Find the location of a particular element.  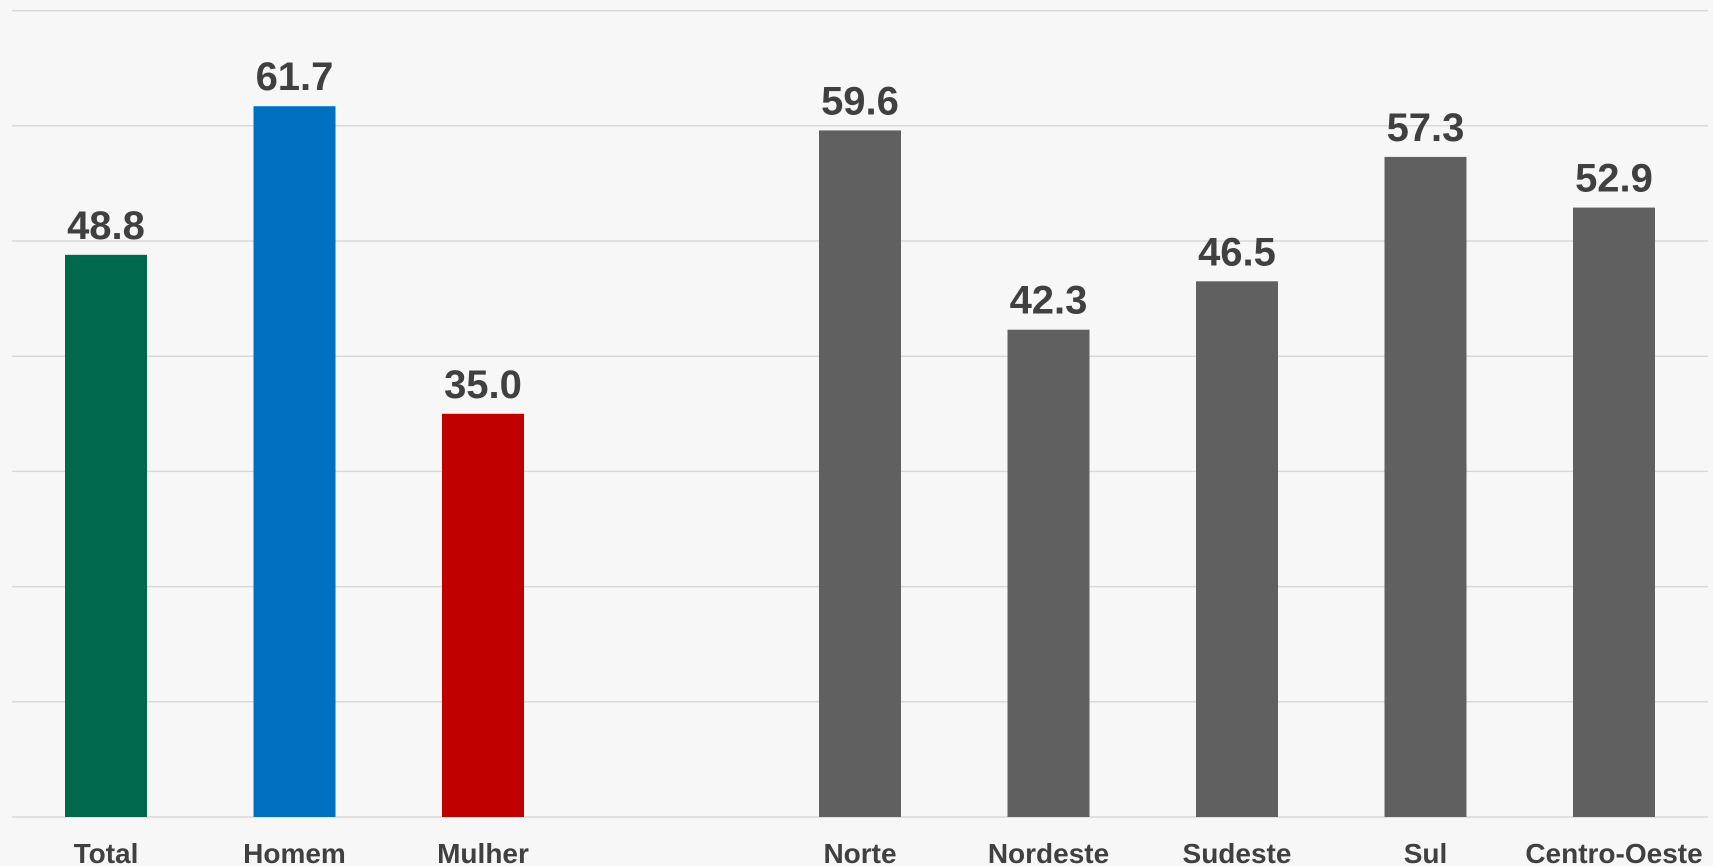

category-label-mulher: Mulher is located at coordinates (483, 852).